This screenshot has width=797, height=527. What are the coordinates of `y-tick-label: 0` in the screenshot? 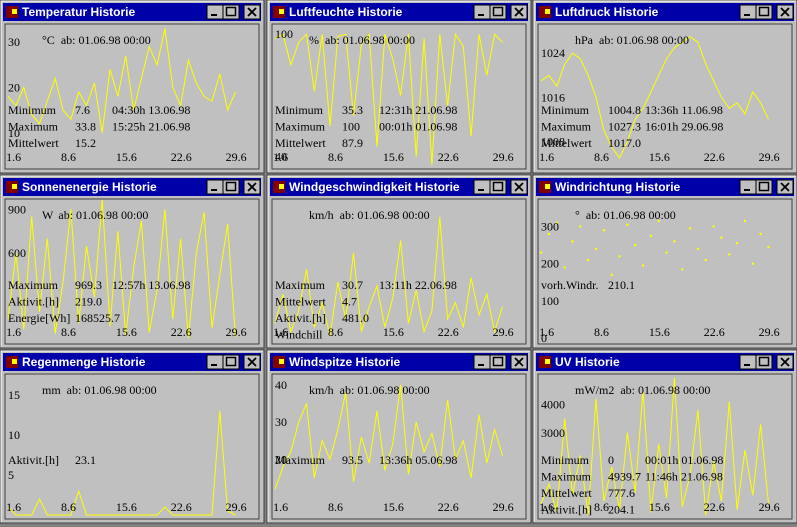 It's located at (544, 338).